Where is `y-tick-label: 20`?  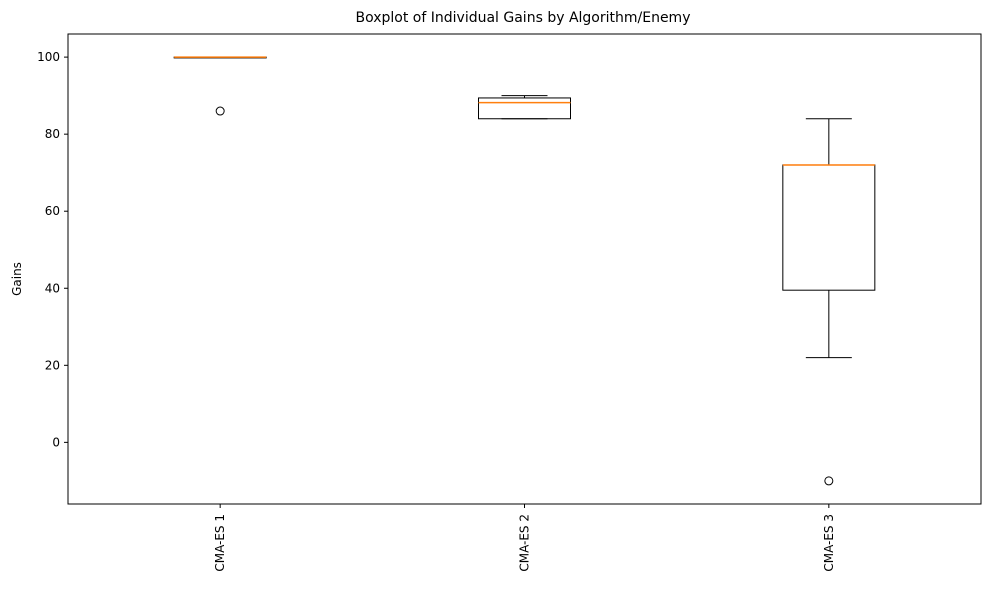
y-tick-label: 20 is located at coordinates (52, 365).